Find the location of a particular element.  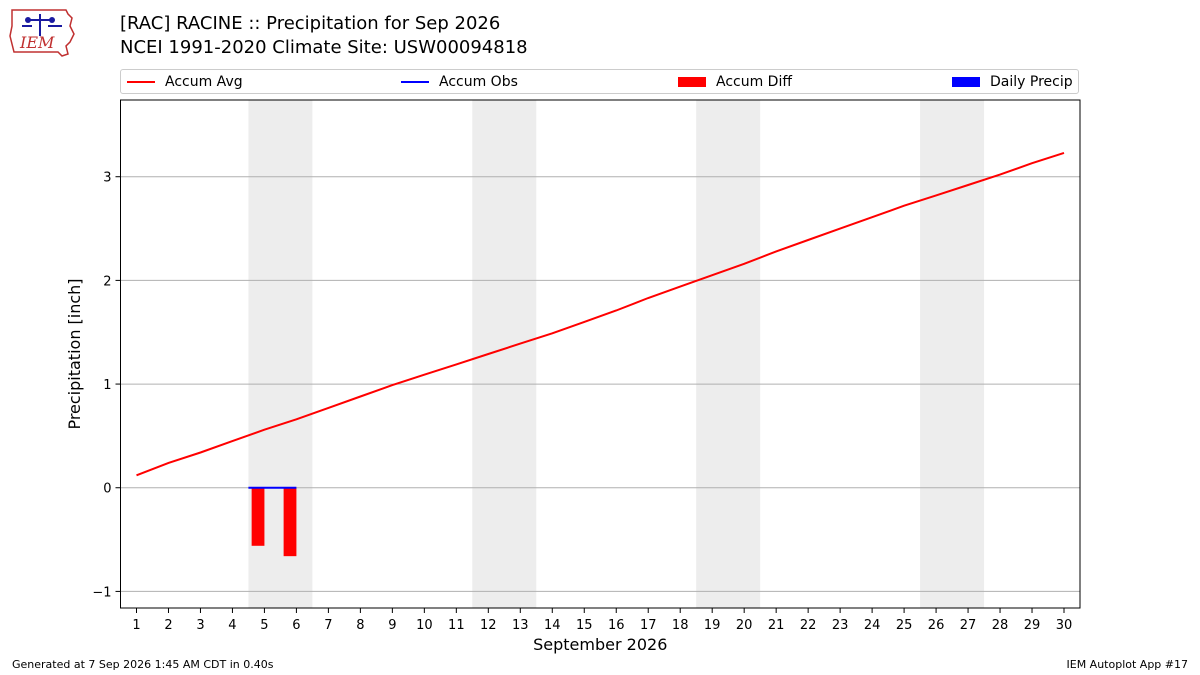

x-tick-label: 15 is located at coordinates (584, 625).